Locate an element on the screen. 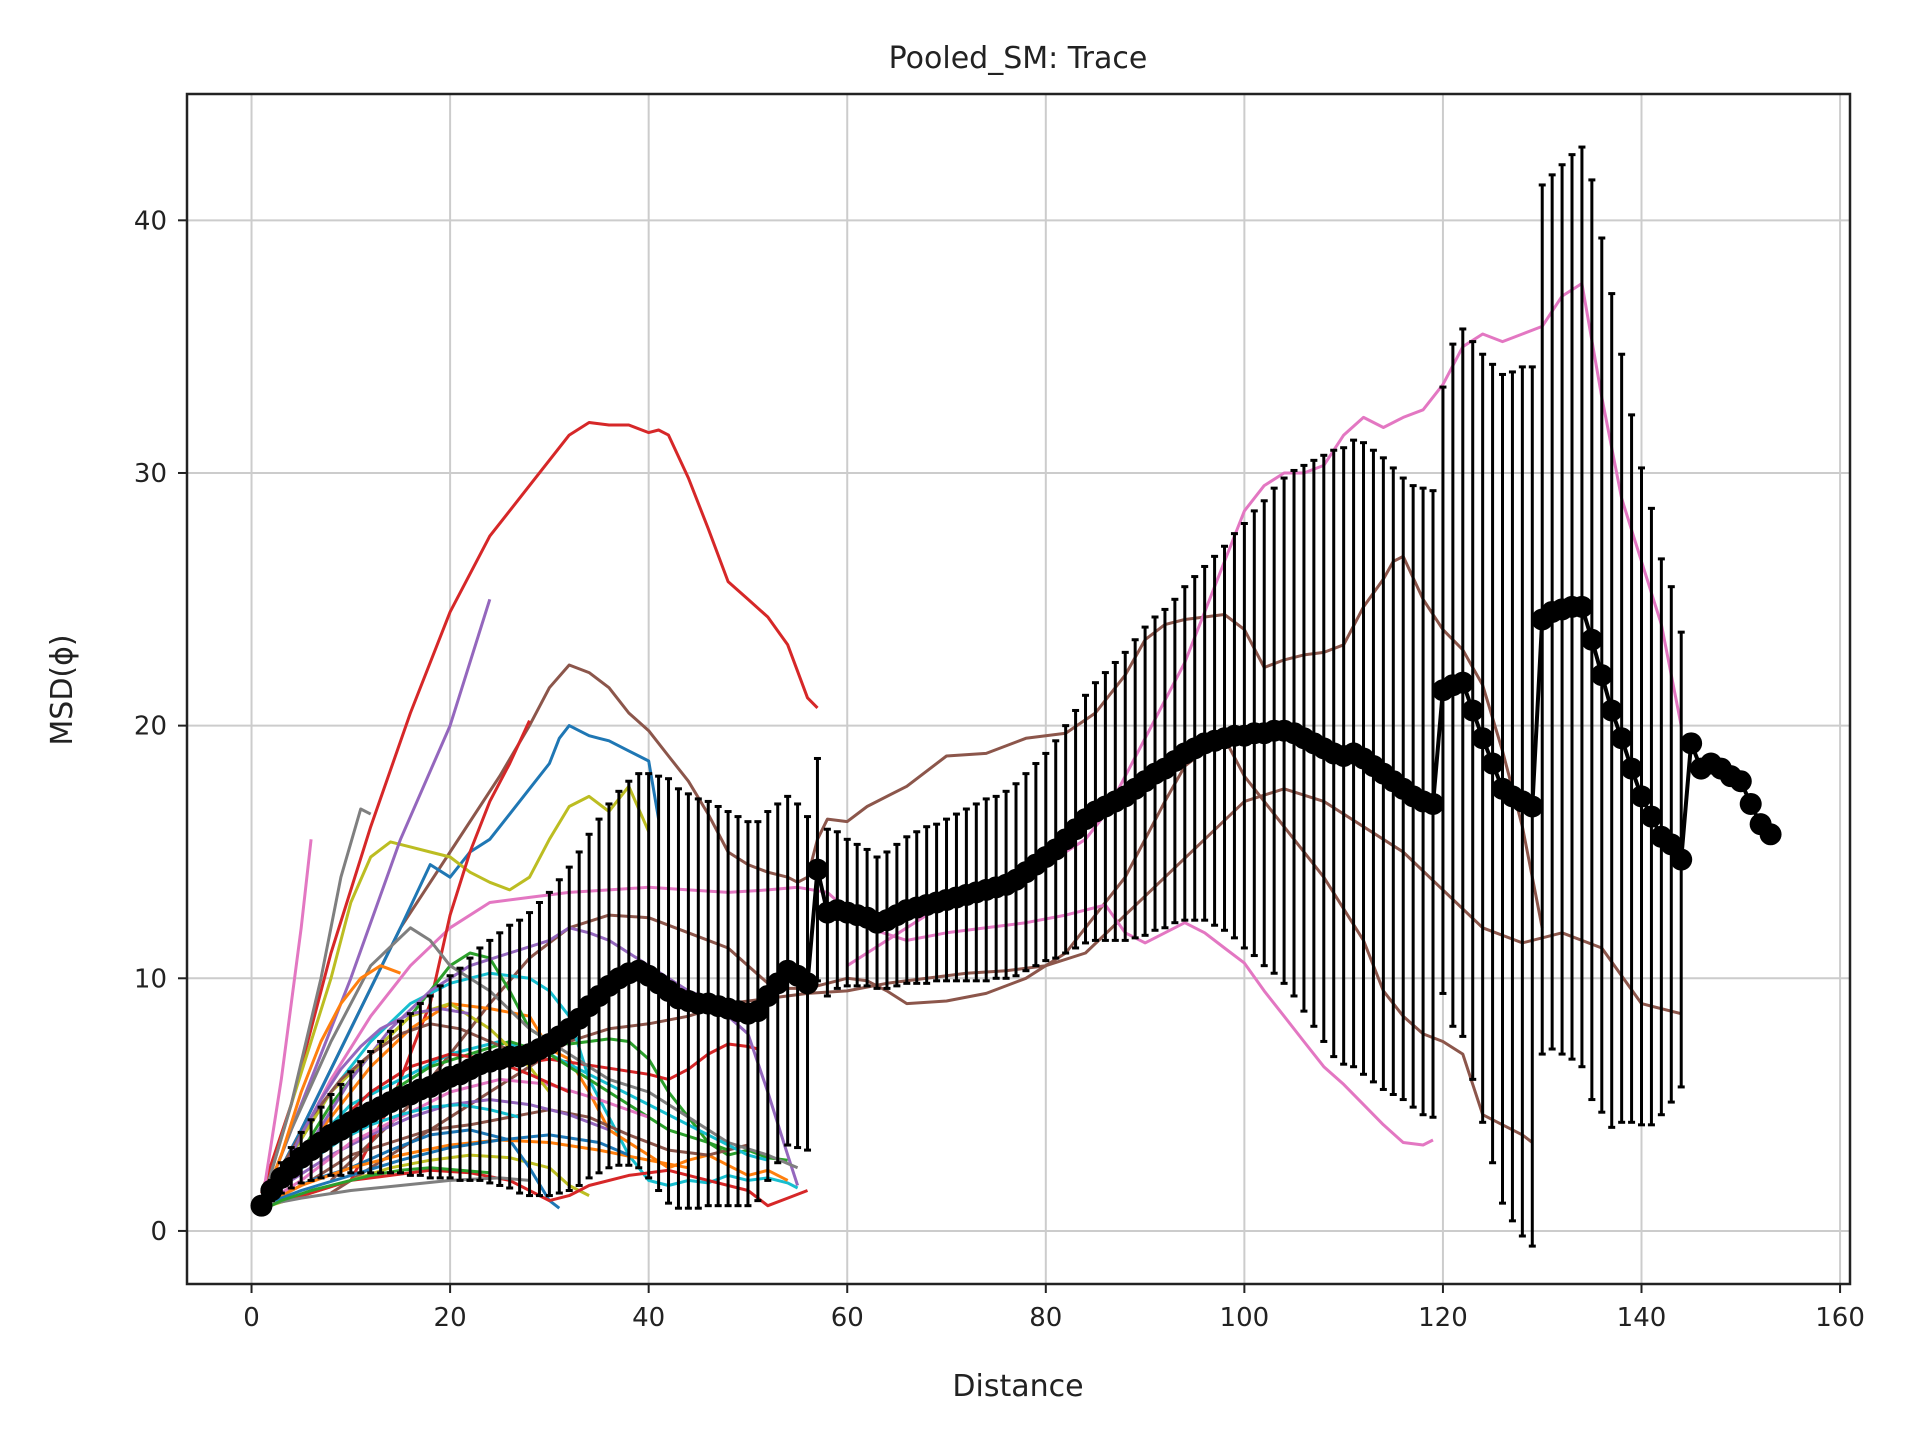  x-tick-label: 160 is located at coordinates (1840, 1318).